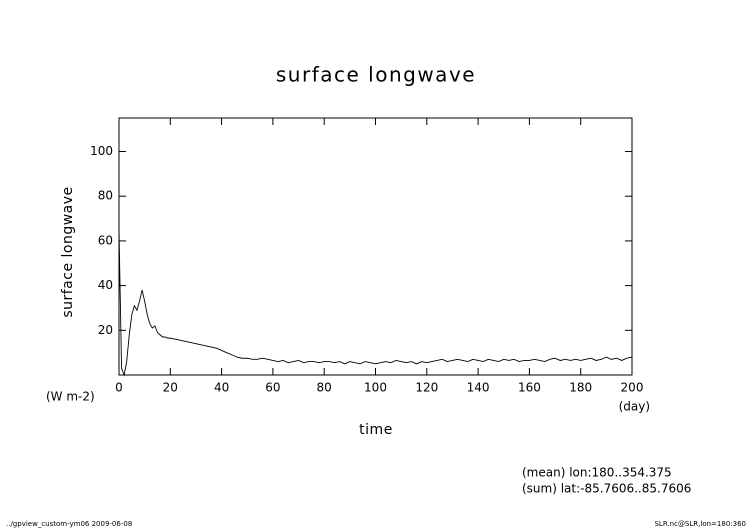  Describe the element at coordinates (69, 524) in the screenshot. I see `footer-left: ../gpview_custom-ym06 2009-06-08` at that location.